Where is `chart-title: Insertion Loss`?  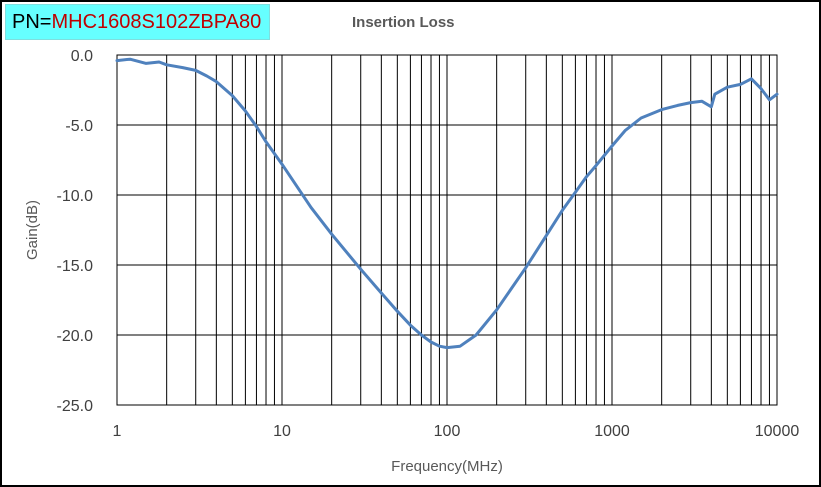
chart-title: Insertion Loss is located at coordinates (403, 22).